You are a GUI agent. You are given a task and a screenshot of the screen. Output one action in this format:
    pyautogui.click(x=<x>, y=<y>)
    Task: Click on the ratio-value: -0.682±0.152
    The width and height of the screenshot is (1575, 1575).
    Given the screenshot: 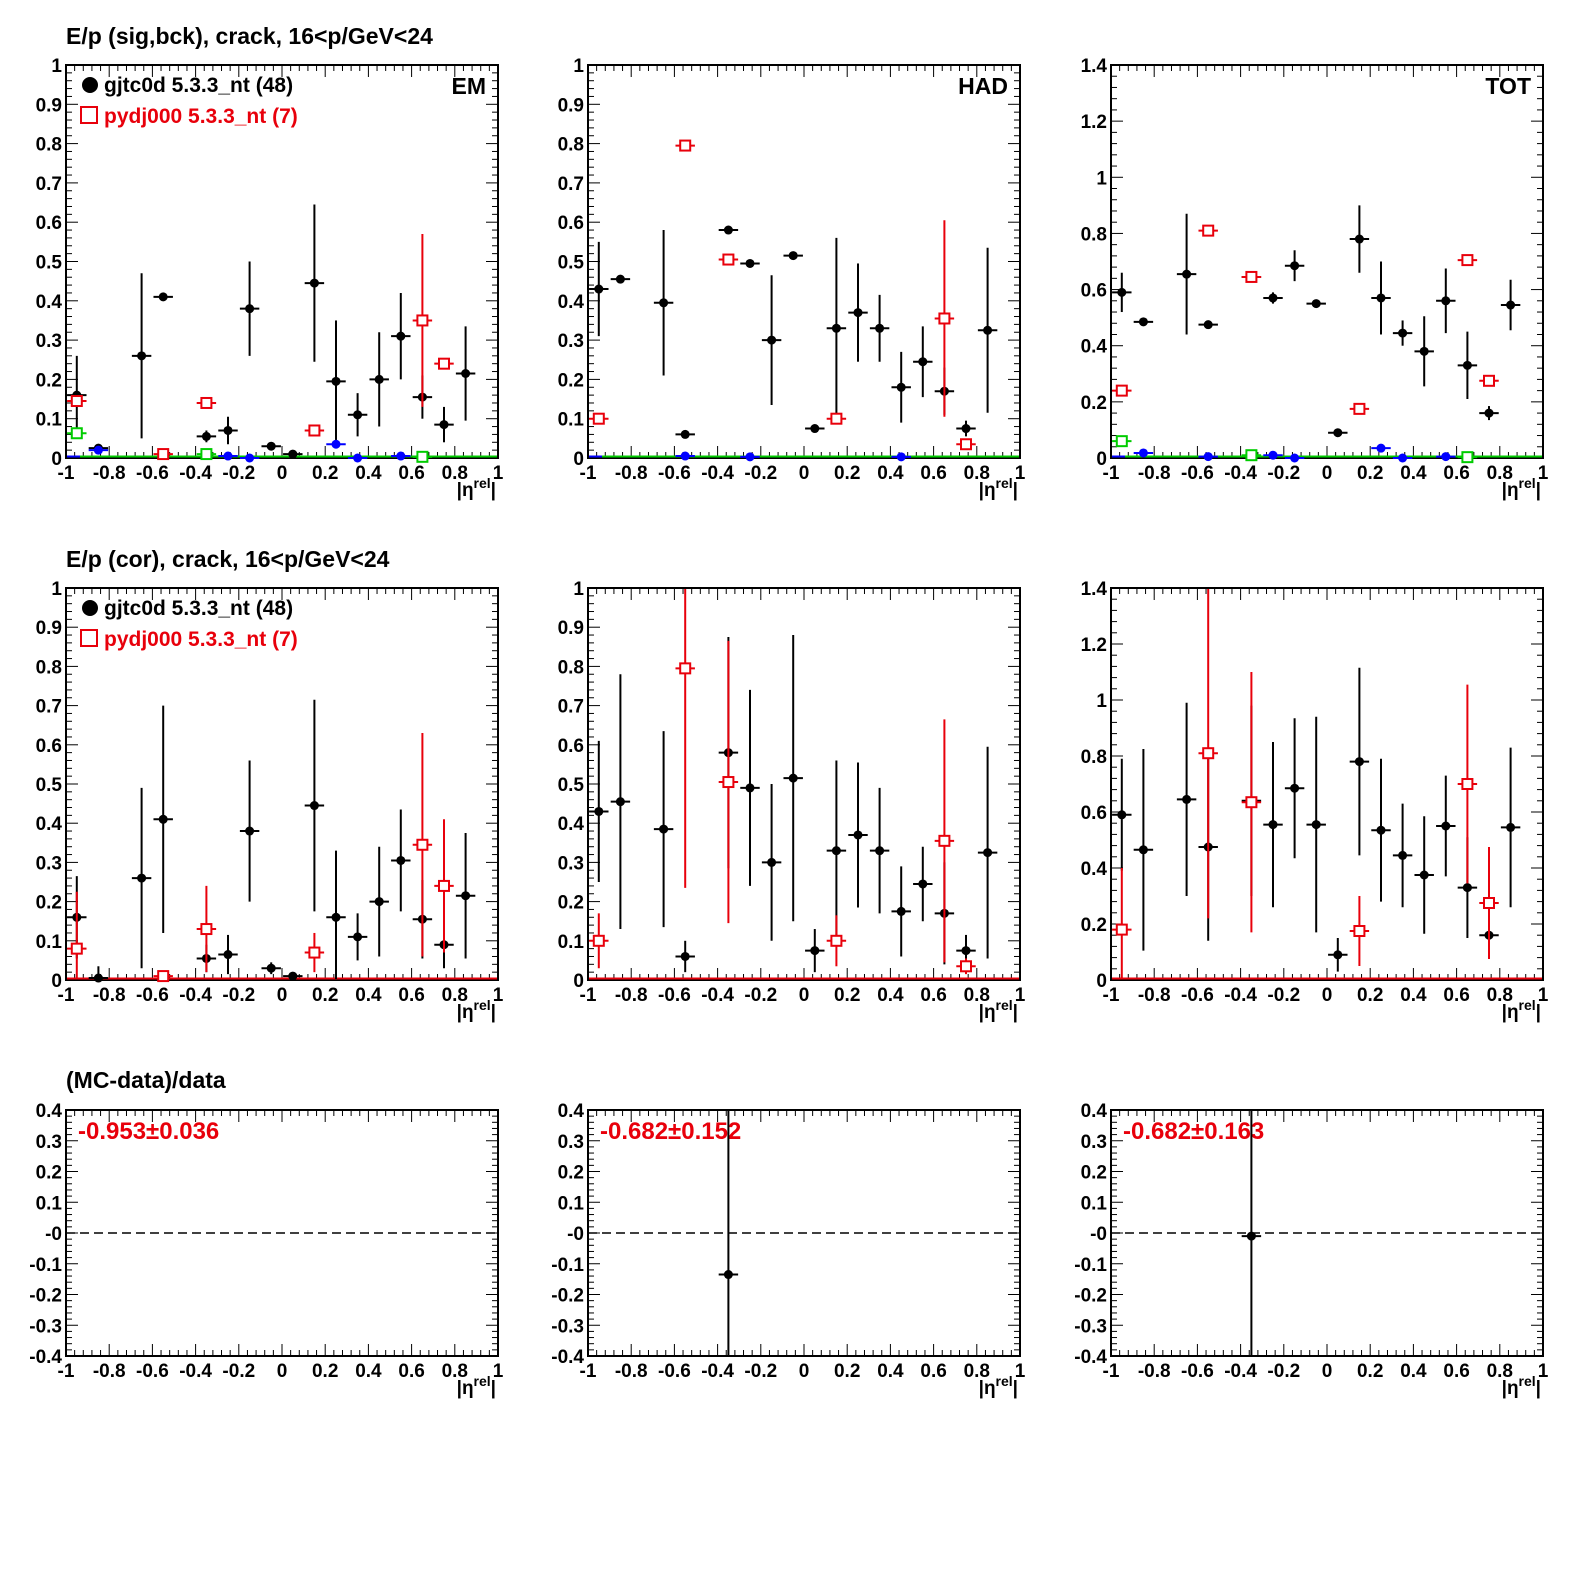 What is the action you would take?
    pyautogui.click(x=670, y=1131)
    